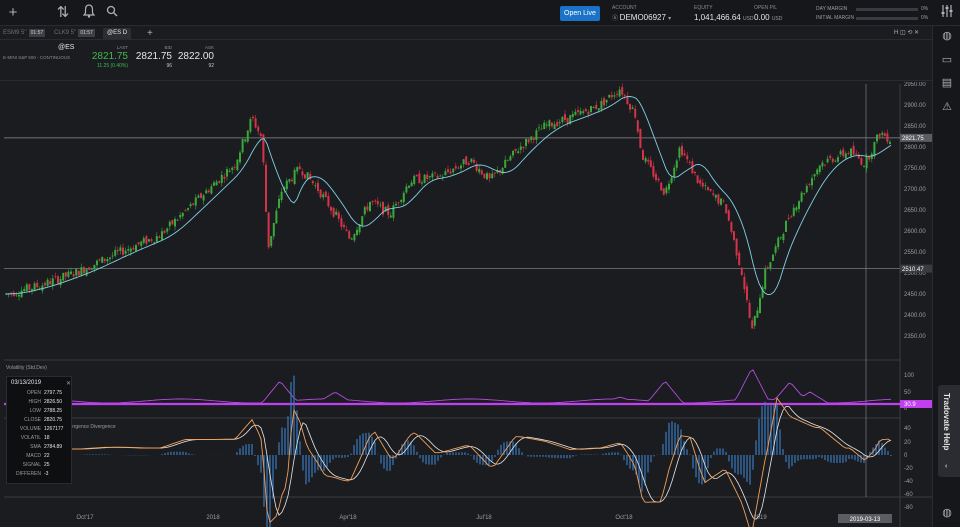 This screenshot has width=960, height=527. What do you see at coordinates (947, 513) in the screenshot?
I see `globe-bottom-icon: ◍` at bounding box center [947, 513].